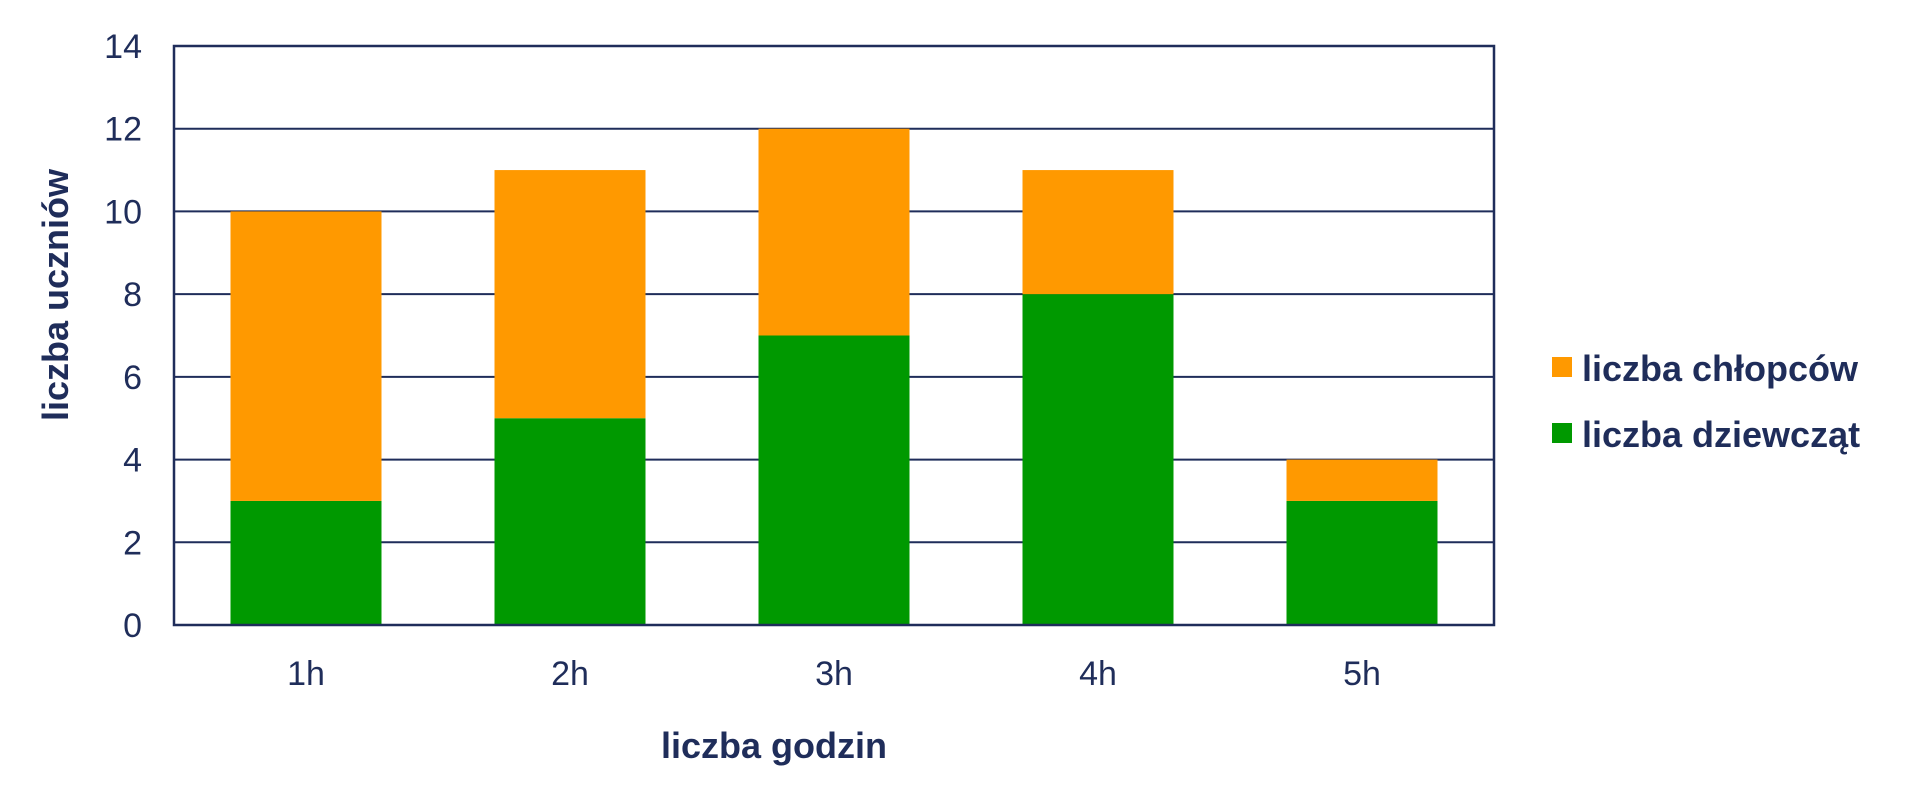  I want to click on y-tick-label: 14, so click(123, 47).